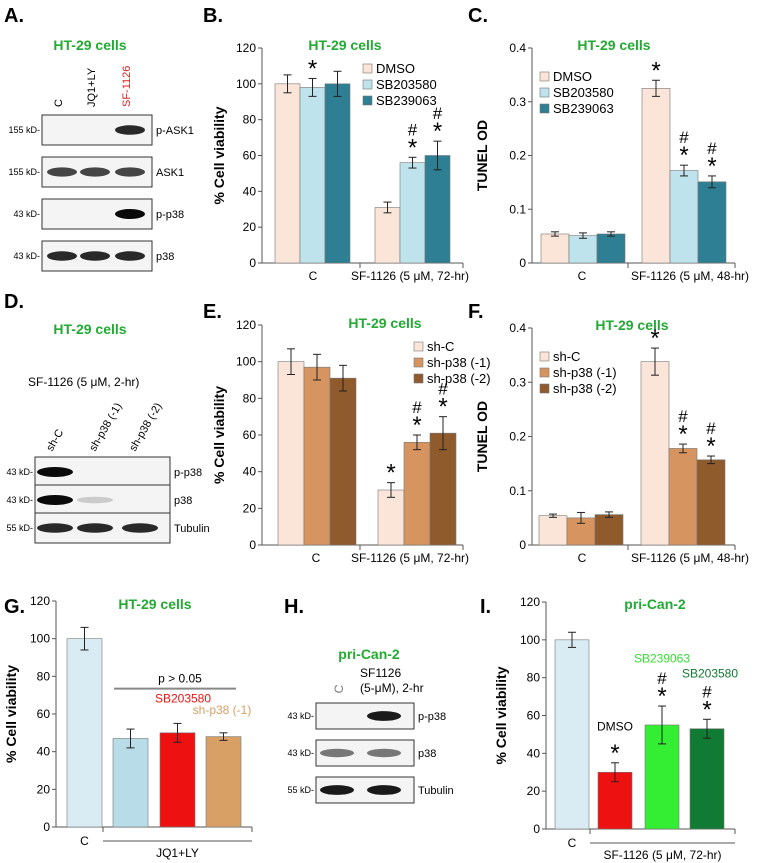 The image size is (783, 863). What do you see at coordinates (145, 427) in the screenshot?
I see `lane-label: sh-p38 (-2)` at bounding box center [145, 427].